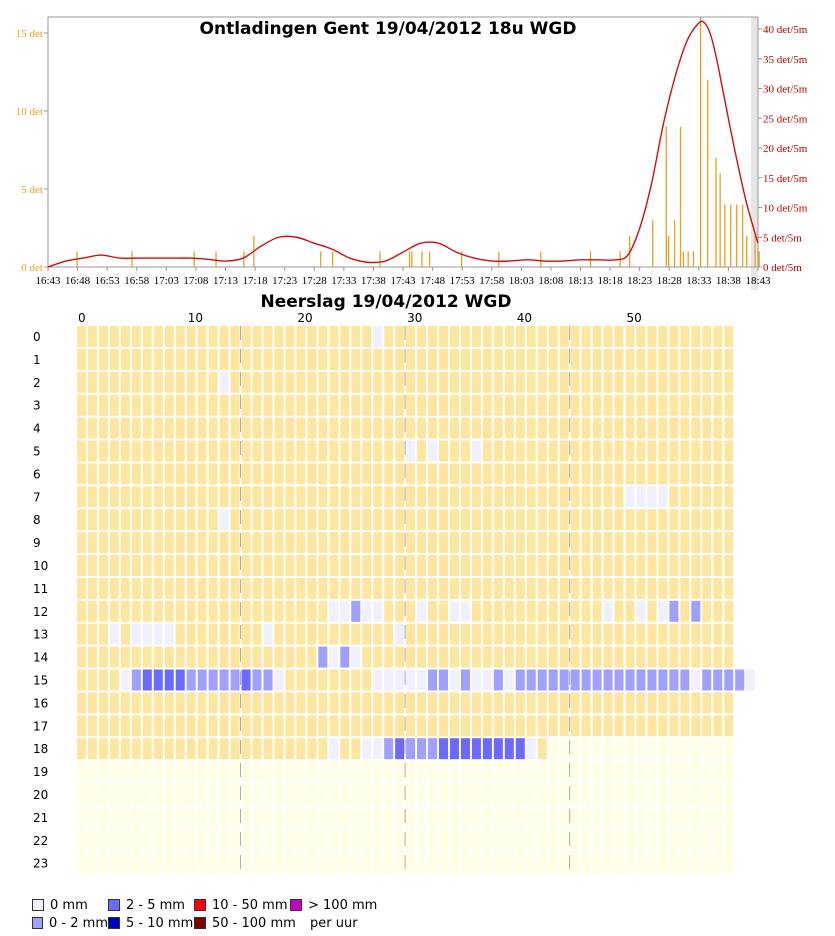 The height and width of the screenshot is (936, 835). What do you see at coordinates (254, 923) in the screenshot?
I see `legend-label: 50 - 100 mm` at bounding box center [254, 923].